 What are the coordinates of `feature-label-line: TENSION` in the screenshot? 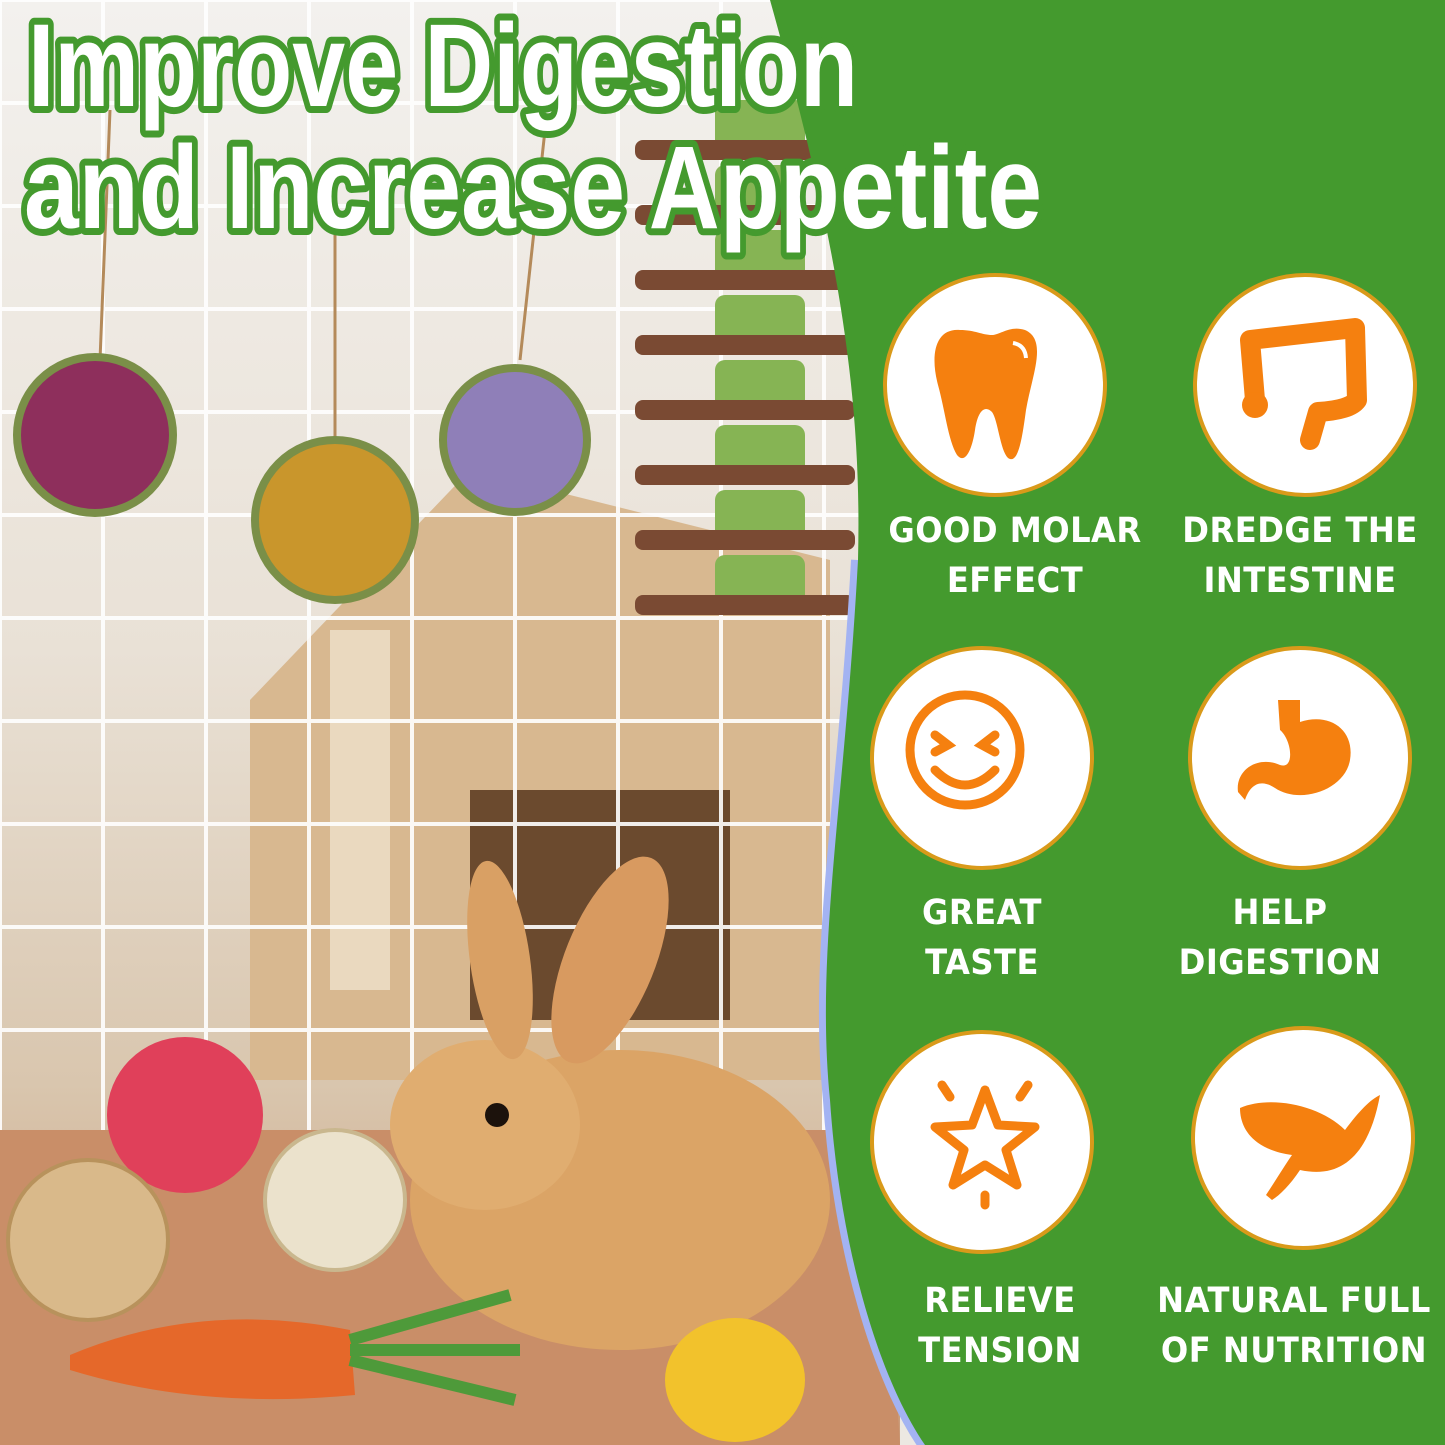 It's located at (1000, 1351).